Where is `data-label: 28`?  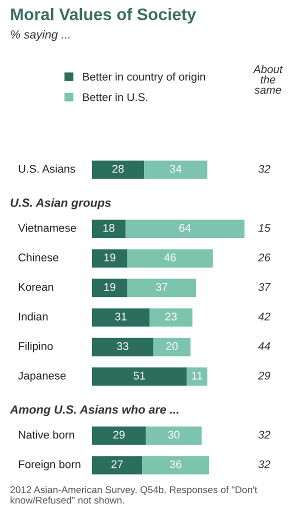 data-label: 28 is located at coordinates (118, 168).